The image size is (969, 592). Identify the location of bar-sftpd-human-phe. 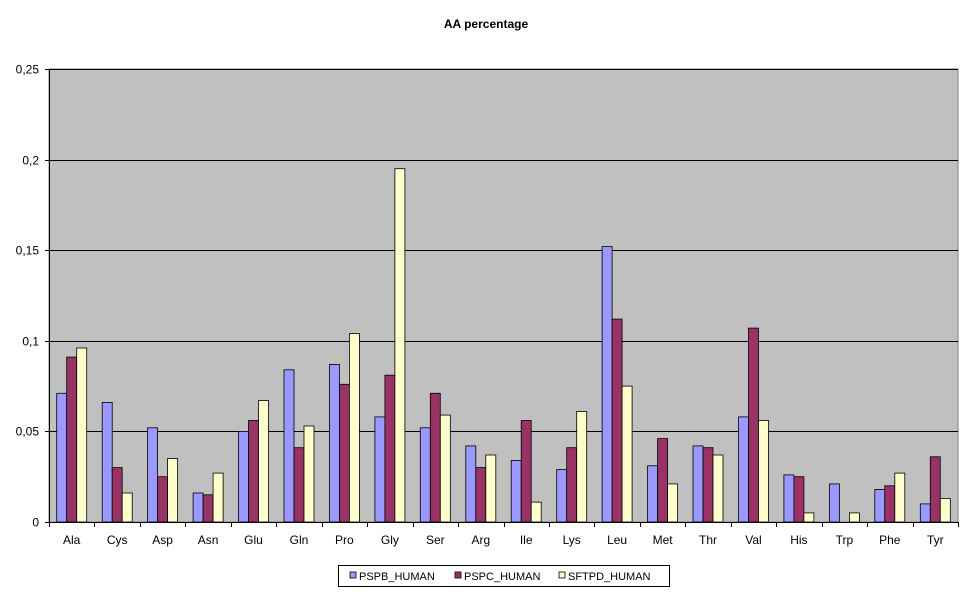
(900, 497).